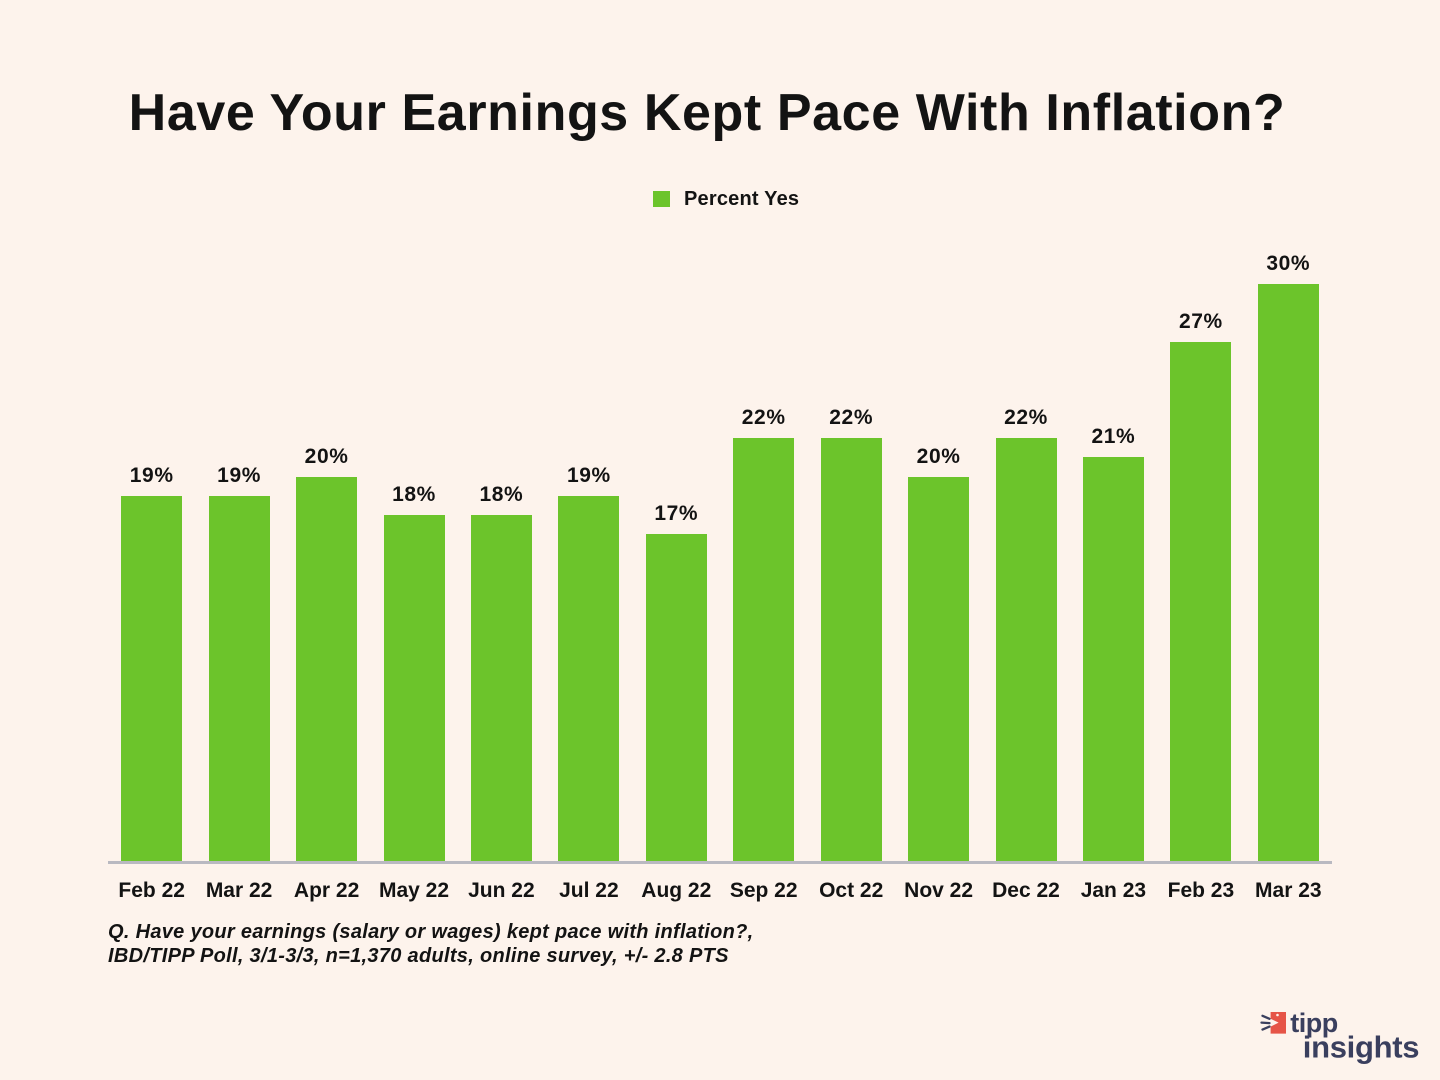 This screenshot has width=1440, height=1080. Describe the element at coordinates (1313, 1023) in the screenshot. I see `svg-text: tipp` at that location.